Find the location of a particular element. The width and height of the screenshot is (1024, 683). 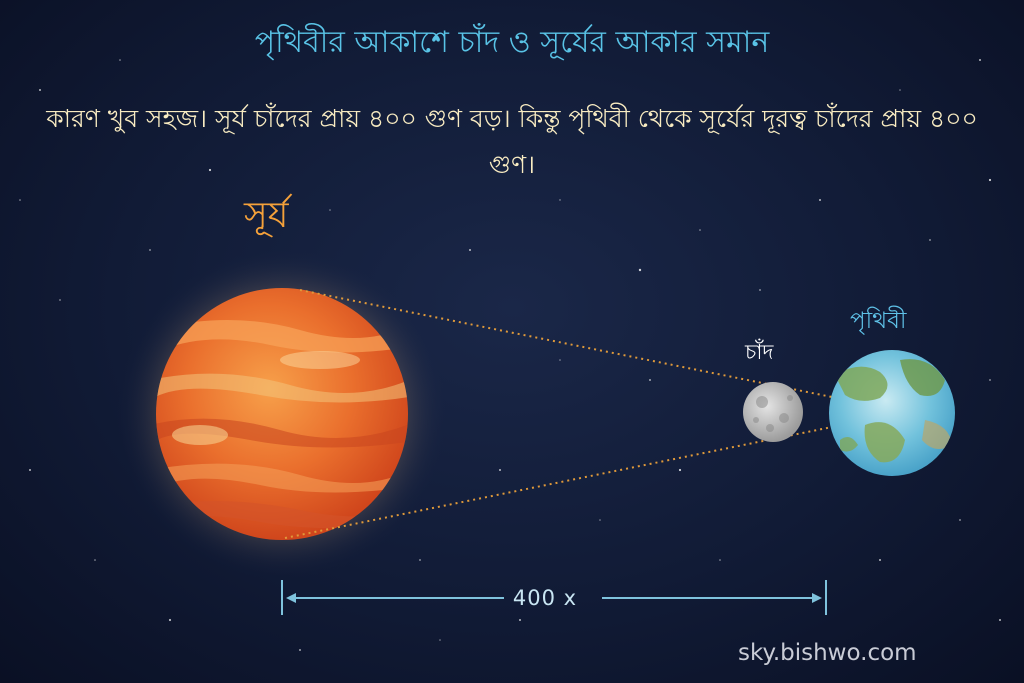

page-title: পৃথিবীর আকাশে চাঁদ ও সূর্যের আকার সমান is located at coordinates (512, 42).